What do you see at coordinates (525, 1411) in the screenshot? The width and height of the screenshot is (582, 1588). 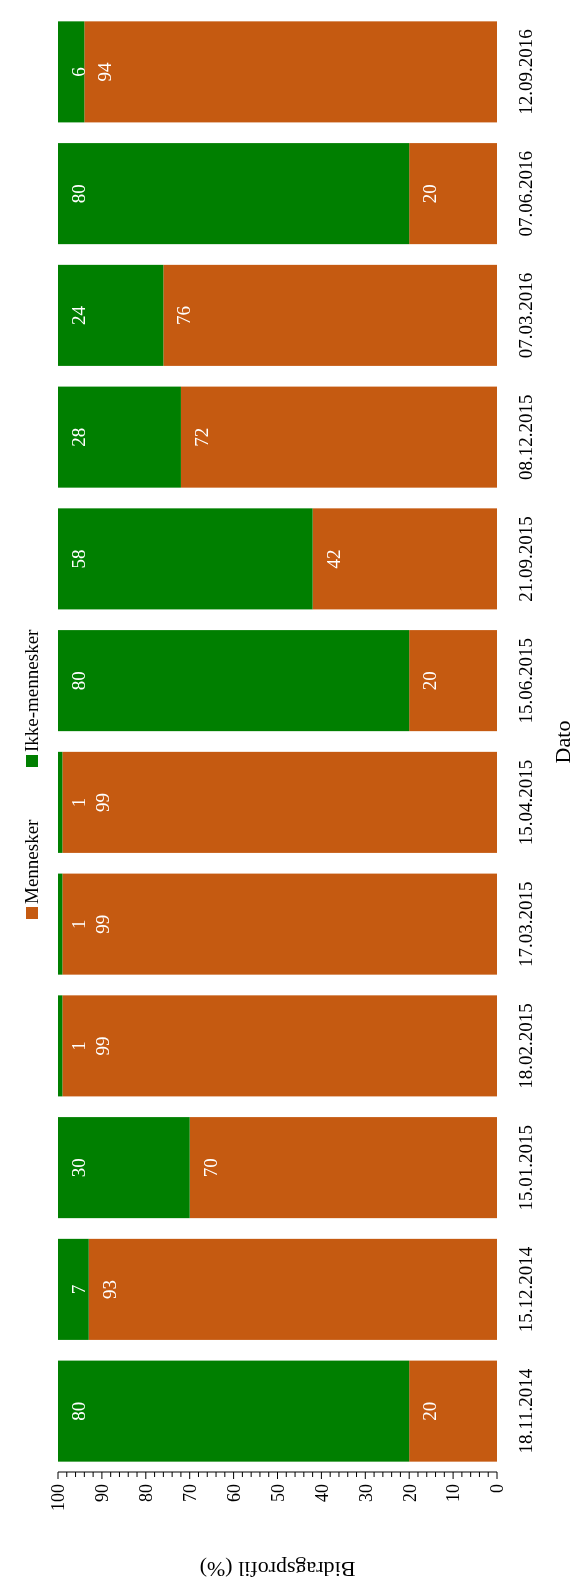 I see `y-tick-label: 18.11.2014` at bounding box center [525, 1411].